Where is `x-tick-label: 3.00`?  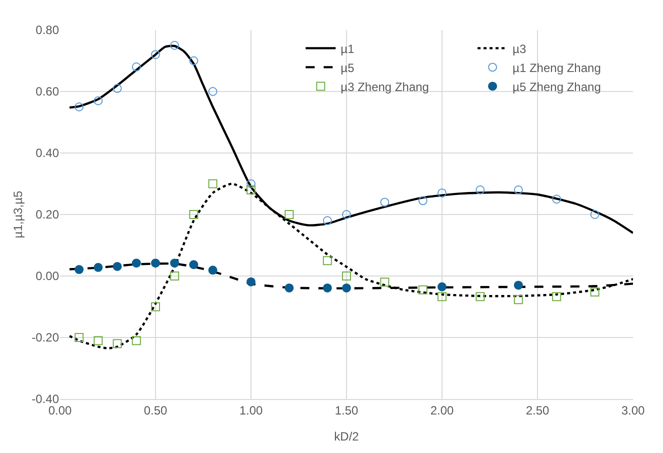 x-tick-label: 3.00 is located at coordinates (633, 410).